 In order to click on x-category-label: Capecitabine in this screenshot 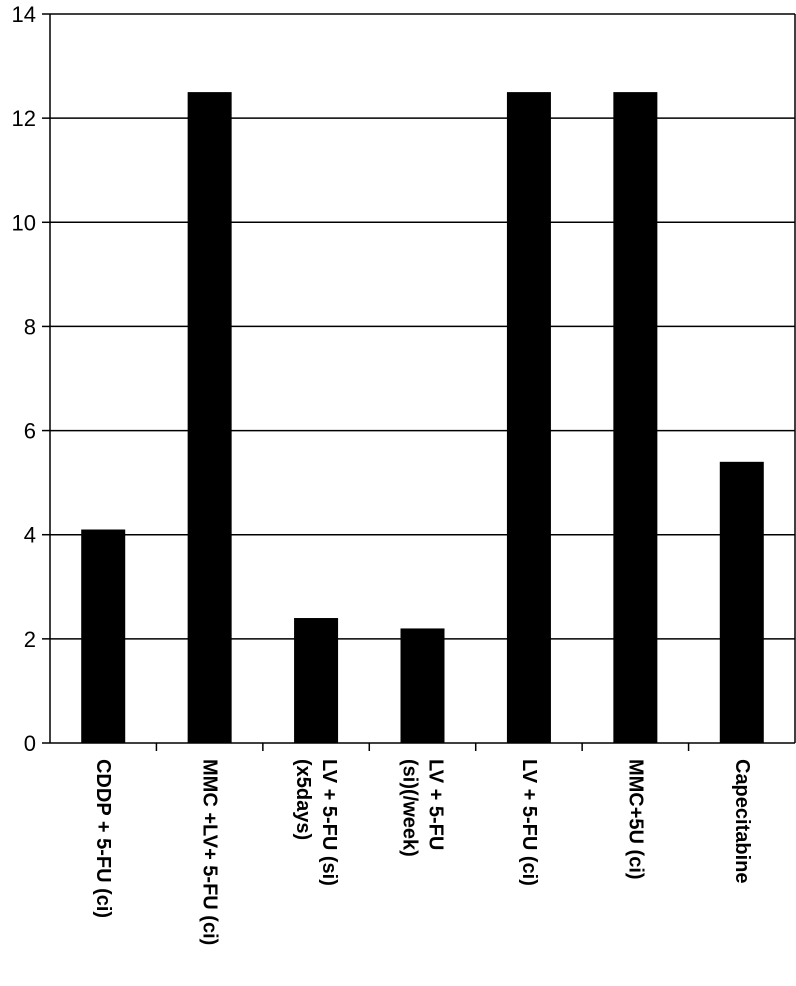, I will do `click(742, 821)`.